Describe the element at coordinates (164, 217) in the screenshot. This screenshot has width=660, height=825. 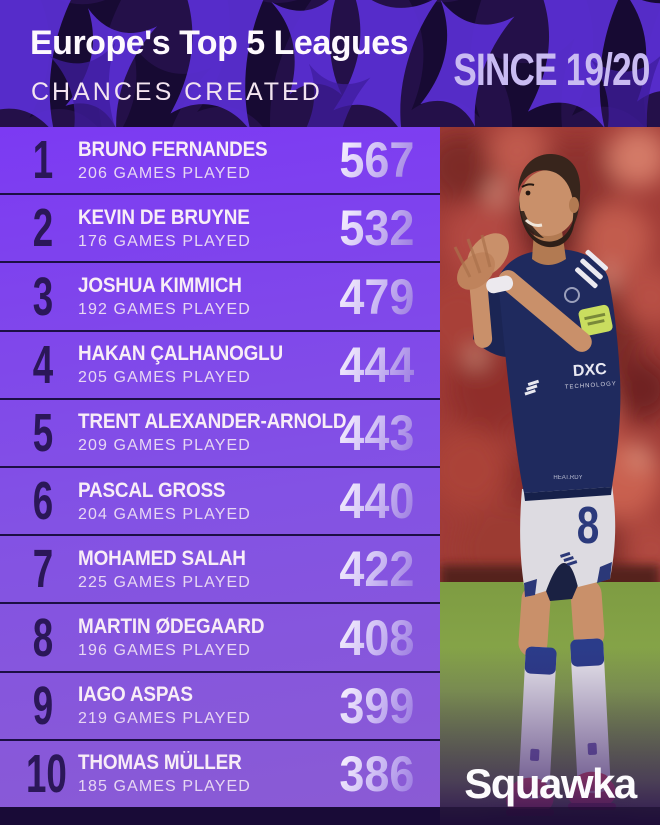
I see `player-name: KEVIN DE BRUYNE` at that location.